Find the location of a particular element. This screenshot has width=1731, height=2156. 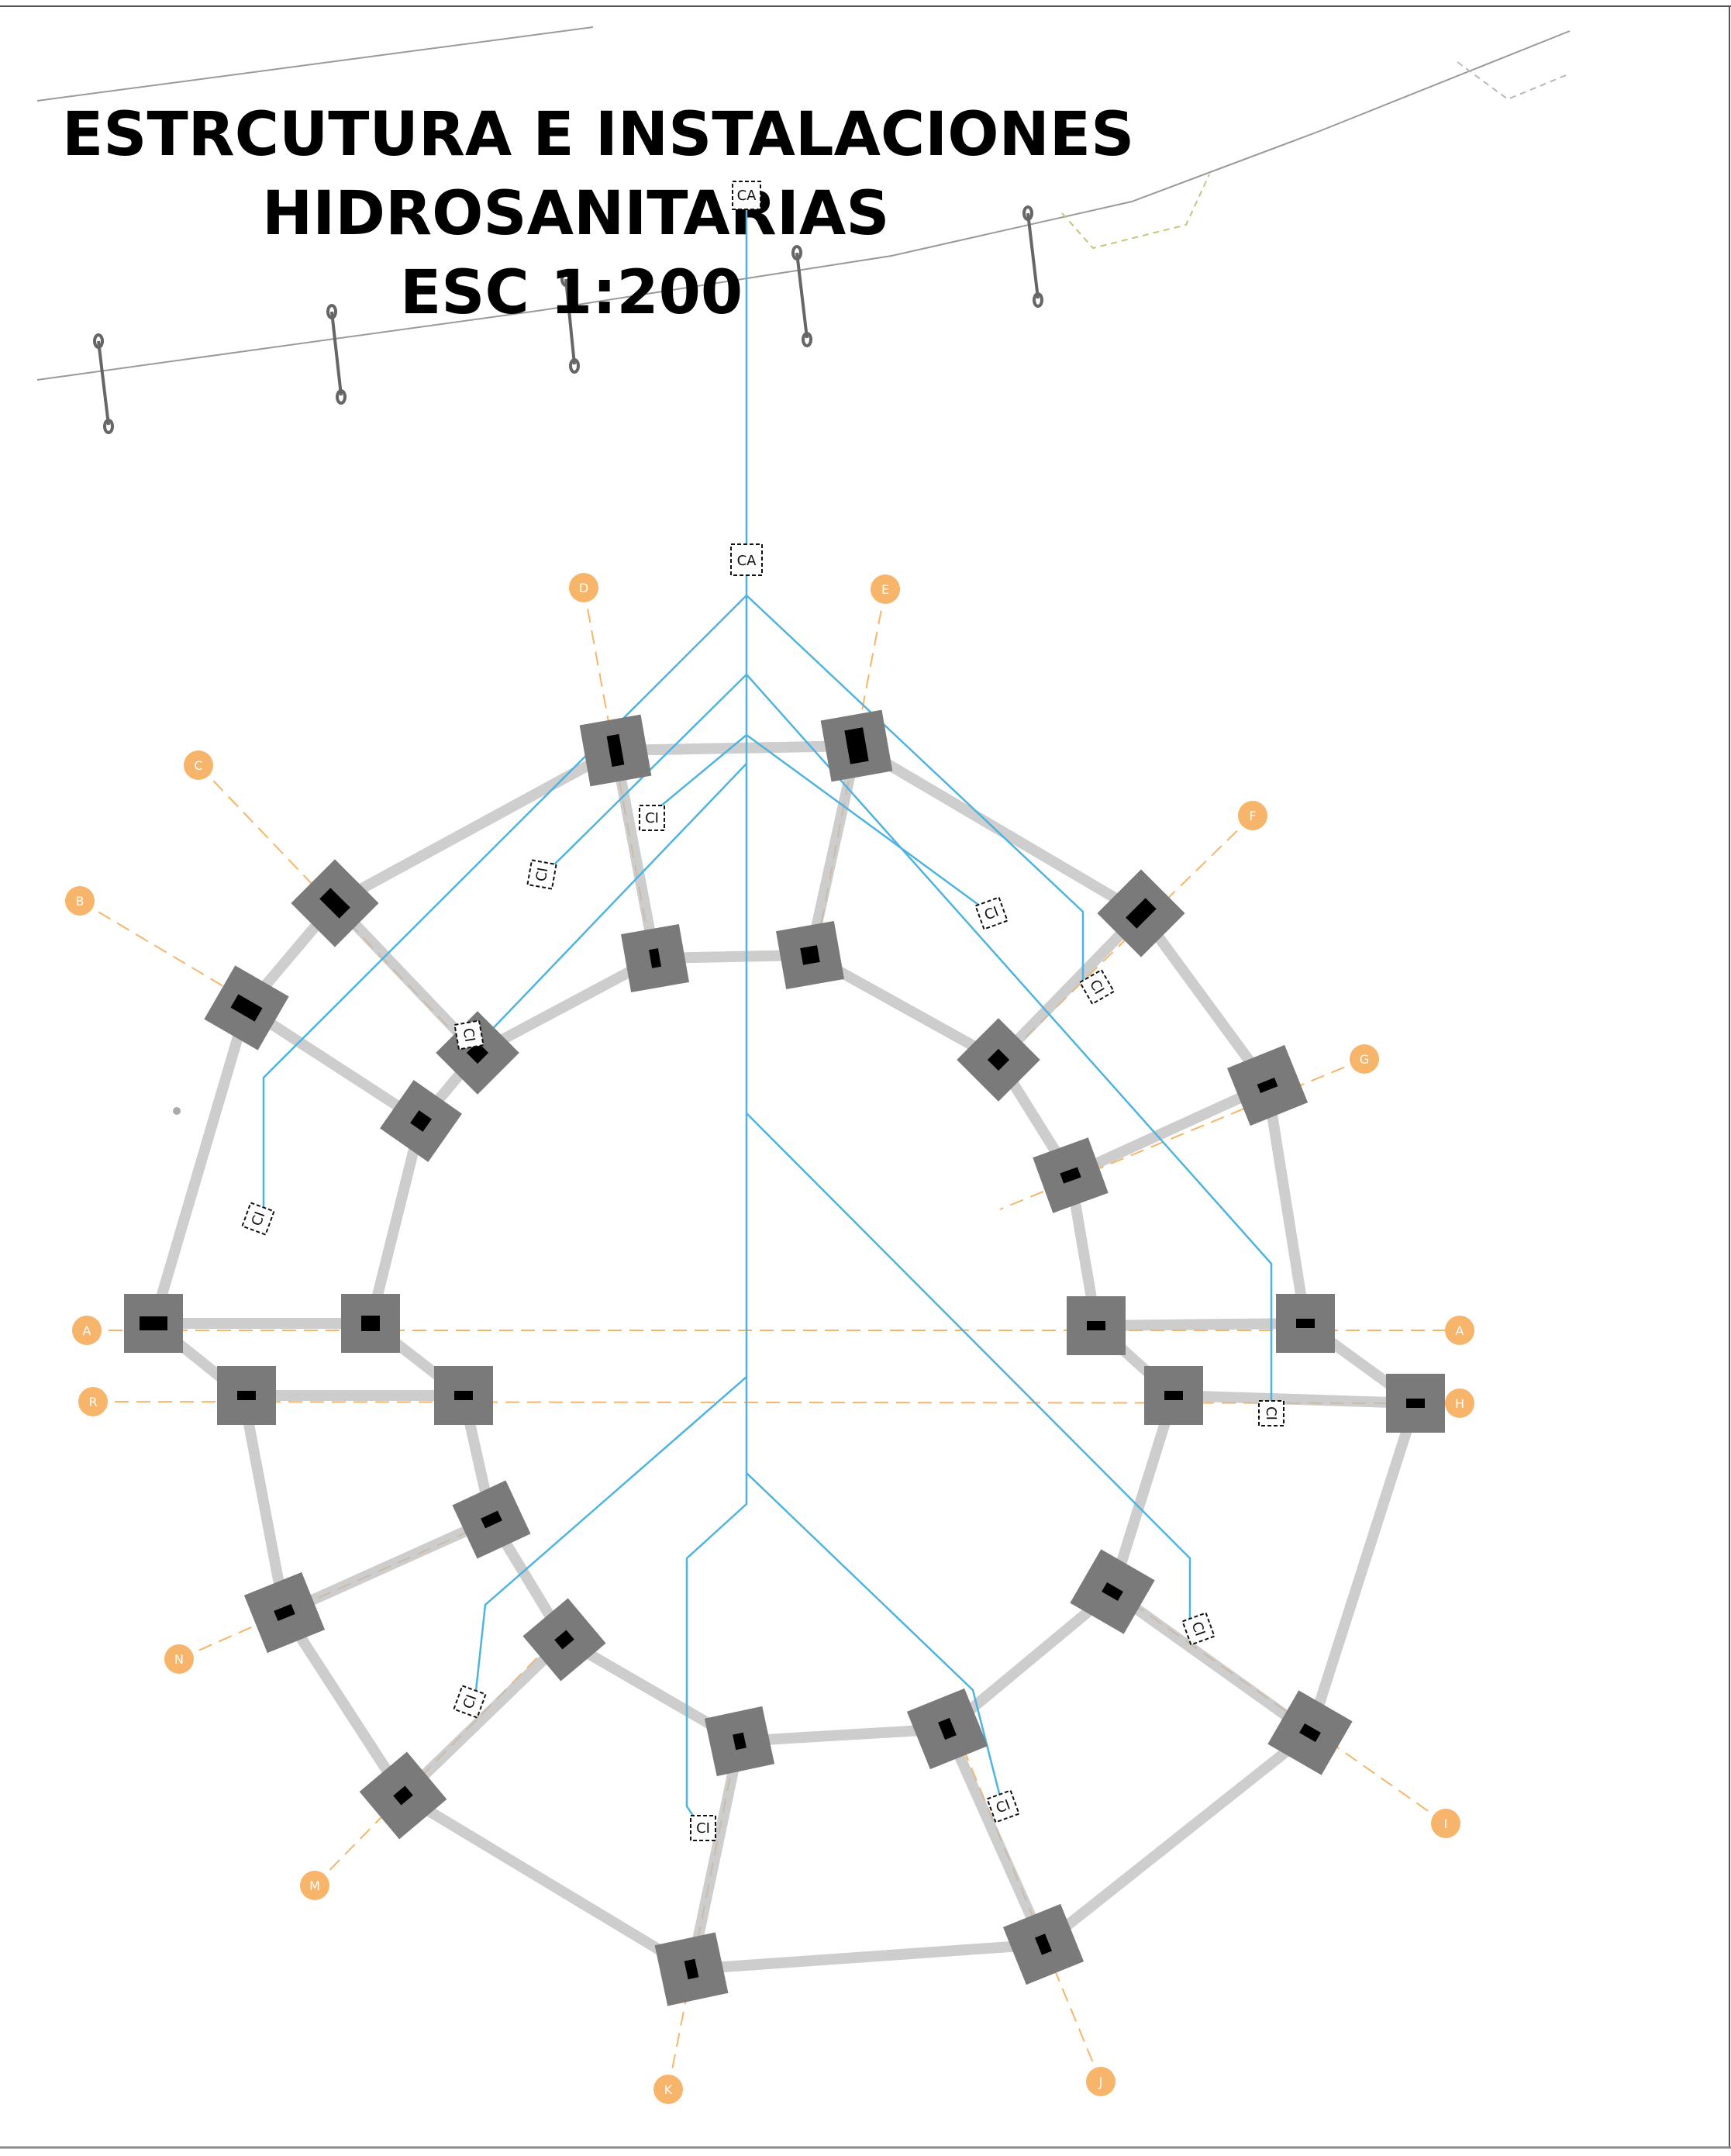

svg-text: G is located at coordinates (1365, 1059).